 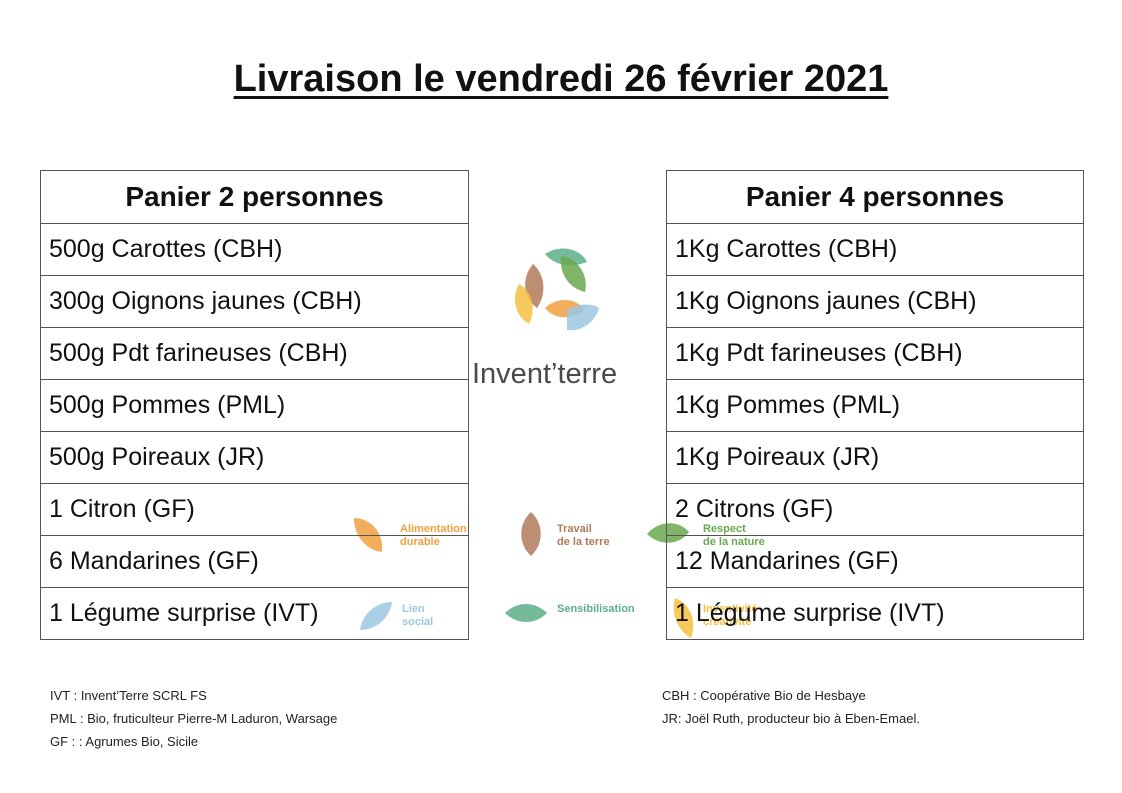 I want to click on basket-item: 1 Citron (GF), so click(x=254, y=509).